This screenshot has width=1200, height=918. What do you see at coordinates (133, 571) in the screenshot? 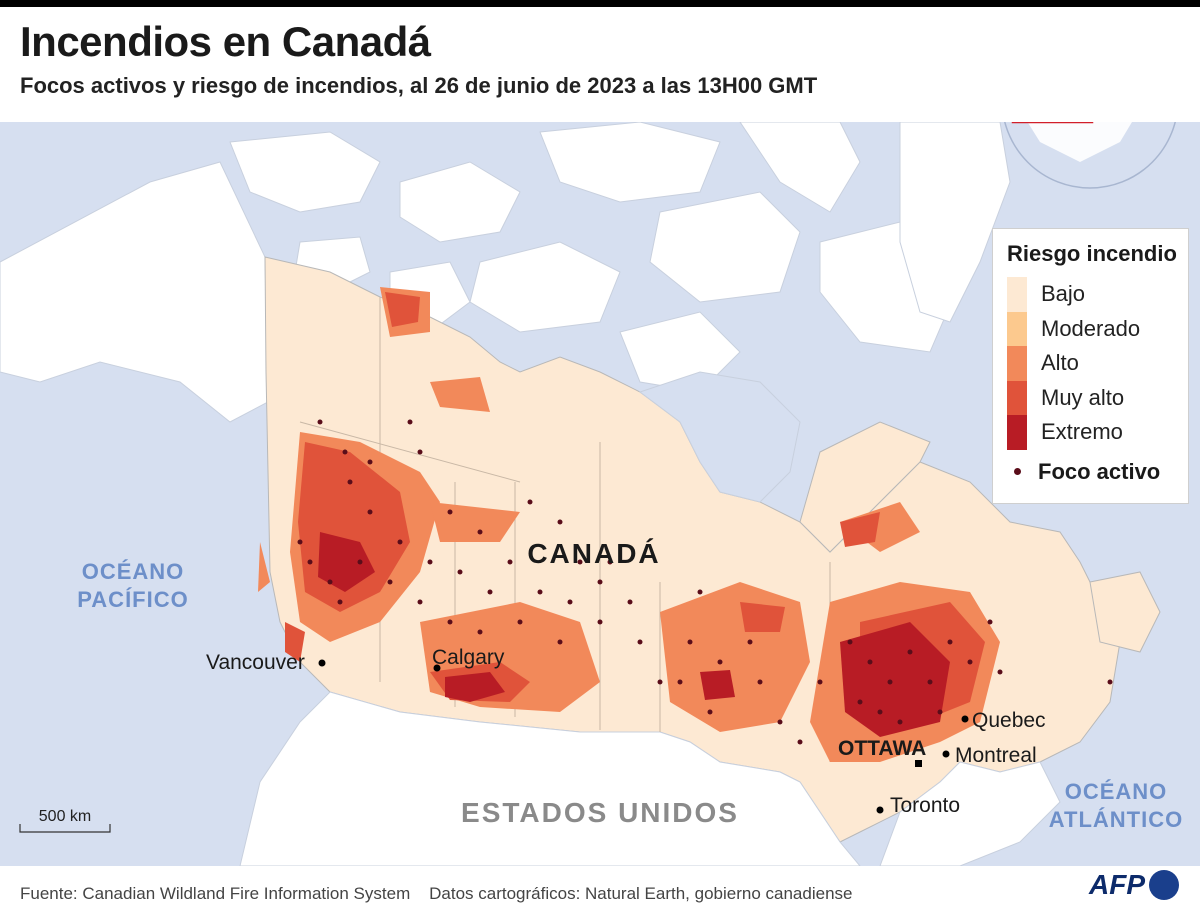
I see `ocean-pacific-line1: OCÉANO` at bounding box center [133, 571].